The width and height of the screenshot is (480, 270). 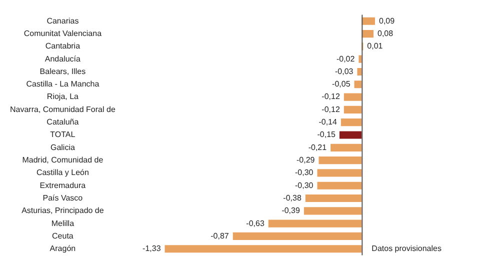 I want to click on y-tick-label: Rioja, La, so click(x=63, y=97).